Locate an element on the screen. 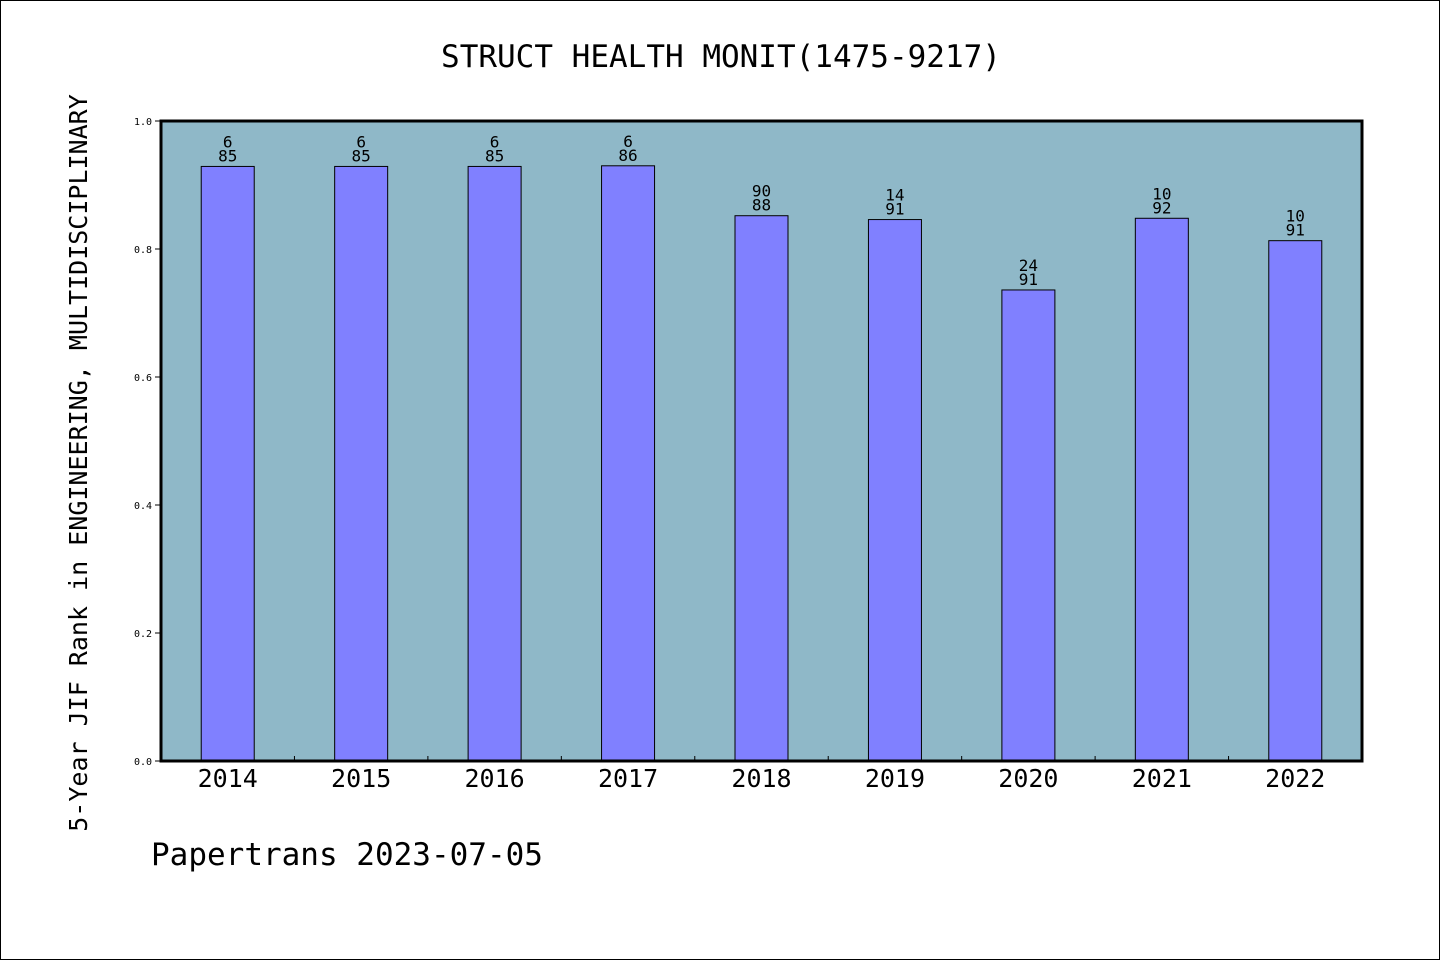  data-label-2015-line2: 85 is located at coordinates (361, 155).